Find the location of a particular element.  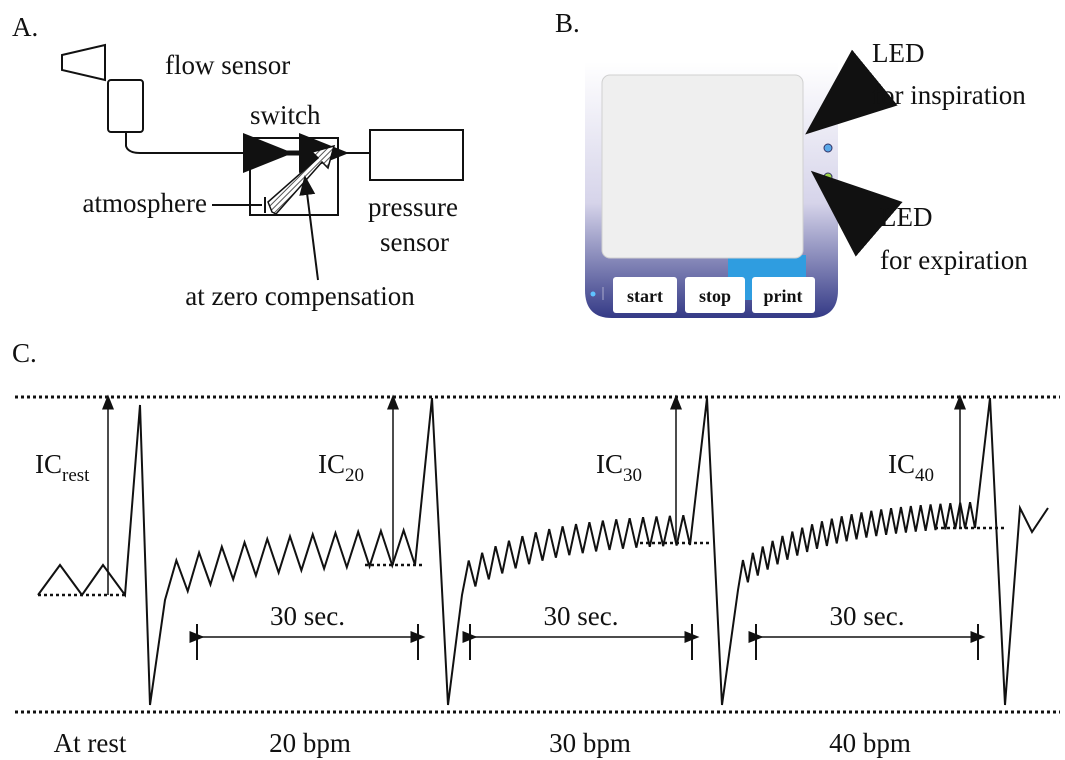

panel-label: A. is located at coordinates (25, 27).